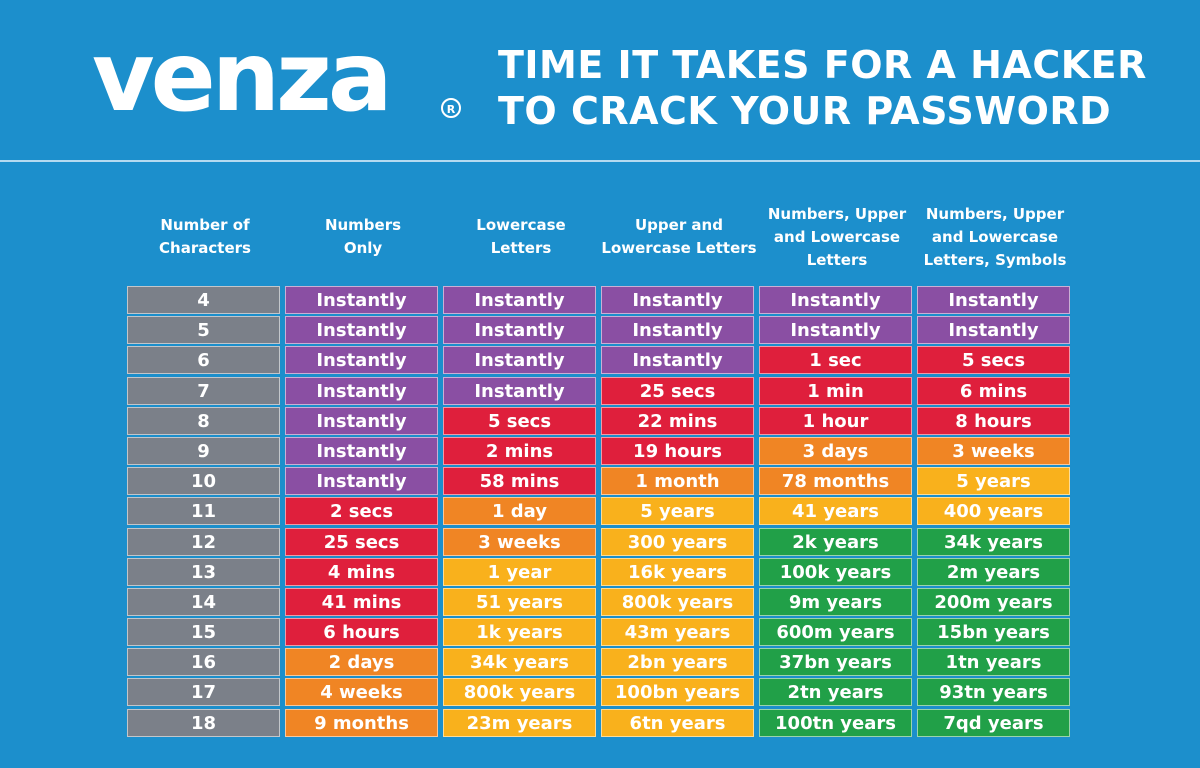 The width and height of the screenshot is (1200, 768). I want to click on column-header: Upper and Lowercase Letters, so click(679, 237).